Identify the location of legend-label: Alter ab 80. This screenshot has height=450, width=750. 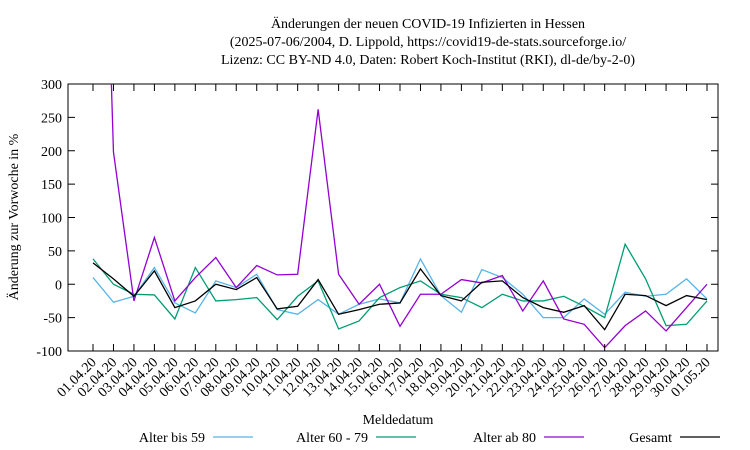
(504, 438).